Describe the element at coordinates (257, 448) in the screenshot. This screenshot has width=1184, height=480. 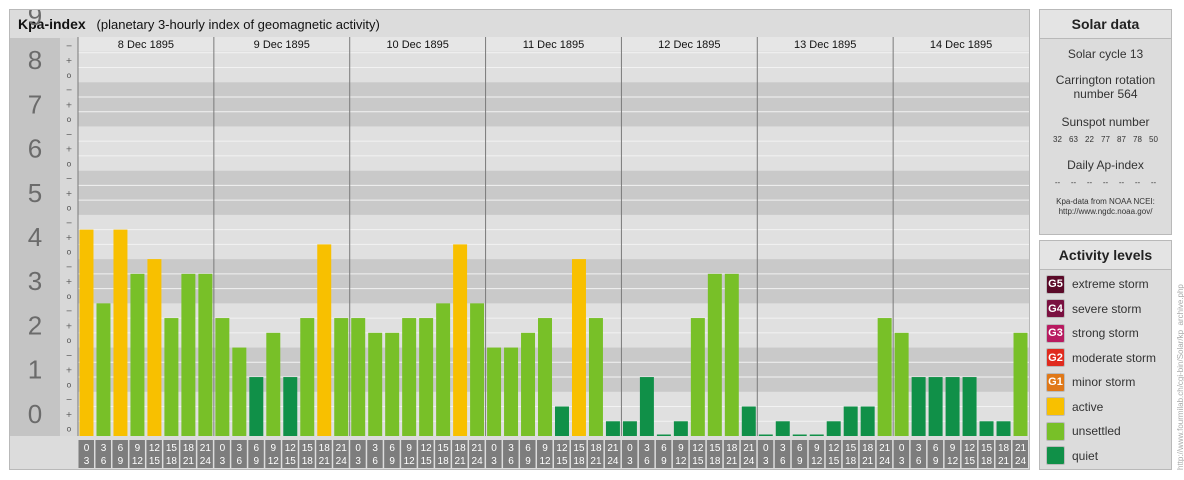
I see `interval-start-label: 6` at that location.